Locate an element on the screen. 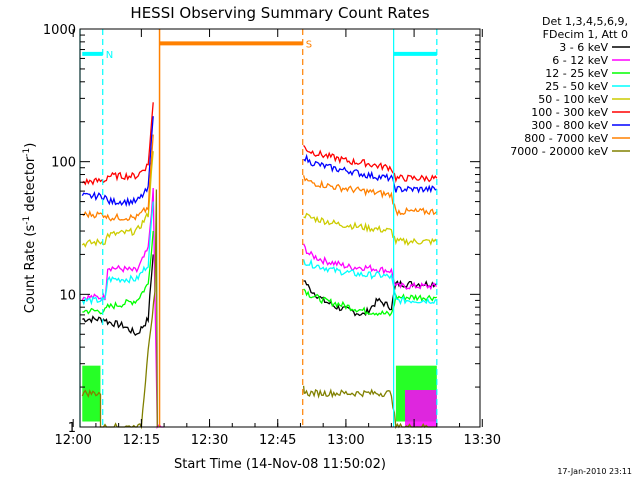 The height and width of the screenshot is (480, 640). x-tick-label-2: 12:30 is located at coordinates (209, 440).